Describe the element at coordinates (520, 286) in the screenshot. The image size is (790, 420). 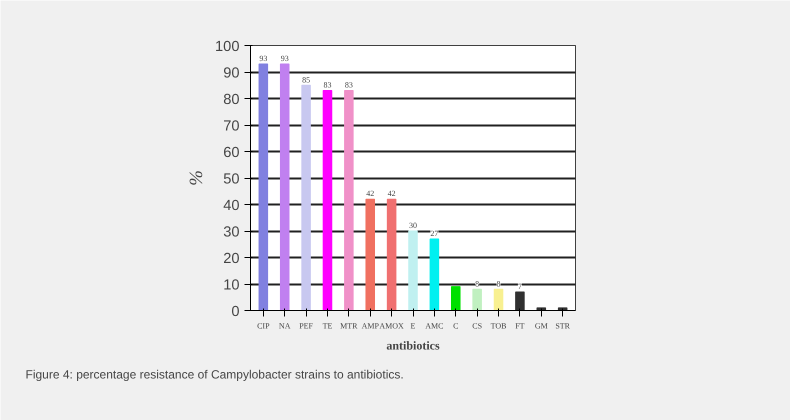
I see `data-label: 7` at that location.